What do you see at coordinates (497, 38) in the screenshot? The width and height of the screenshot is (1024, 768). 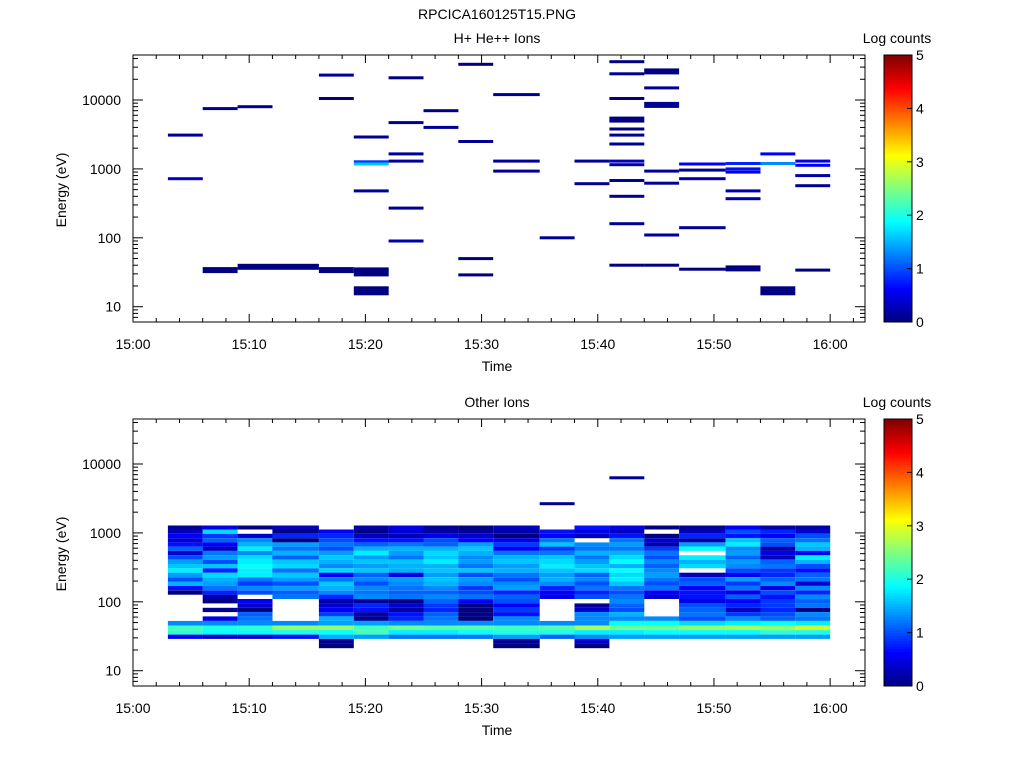 I see `panel-subtitle: H+ He++ Ions` at bounding box center [497, 38].